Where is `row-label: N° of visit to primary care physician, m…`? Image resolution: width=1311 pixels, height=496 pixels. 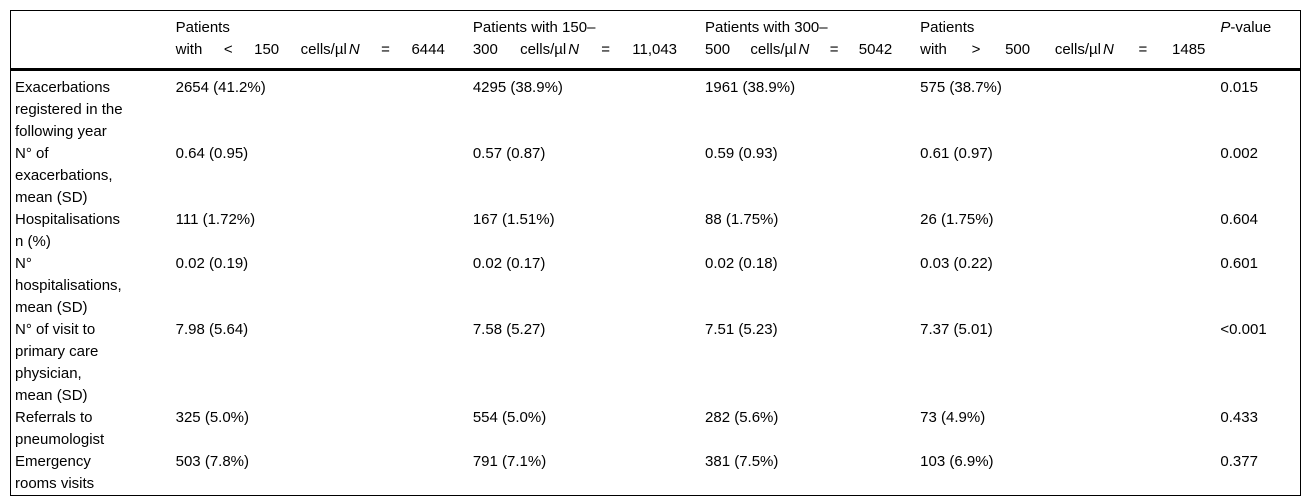
row-label: N° of visit to primary care physician, m… is located at coordinates (57, 362).